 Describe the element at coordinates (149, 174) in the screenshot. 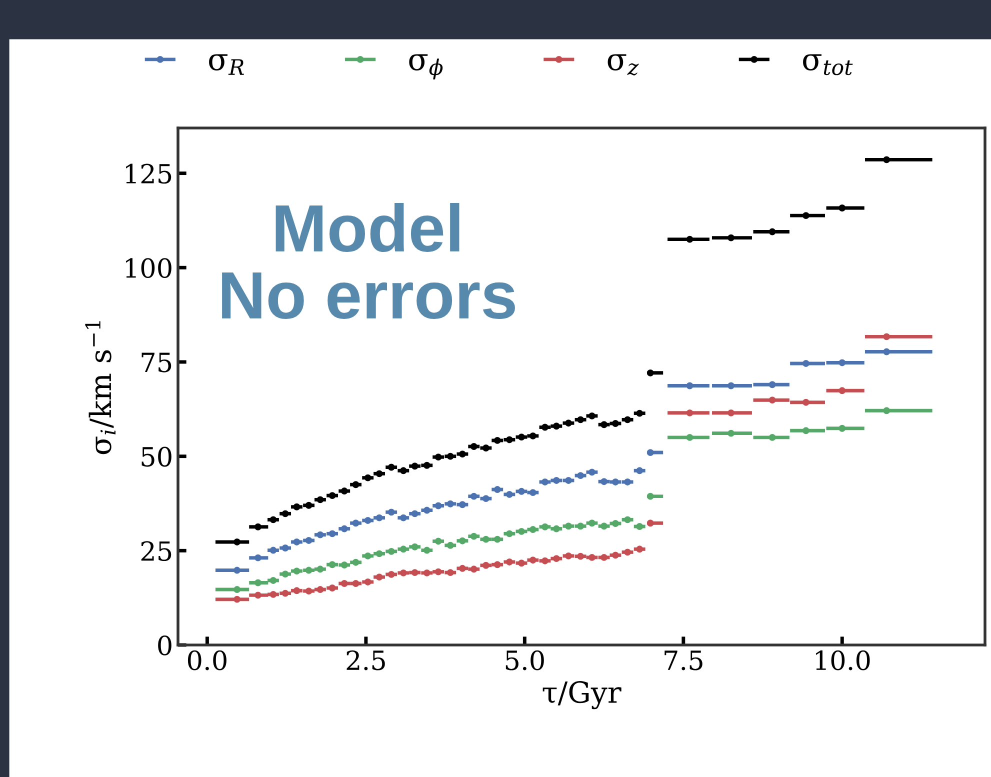

I see `y-tick-label: 125` at that location.